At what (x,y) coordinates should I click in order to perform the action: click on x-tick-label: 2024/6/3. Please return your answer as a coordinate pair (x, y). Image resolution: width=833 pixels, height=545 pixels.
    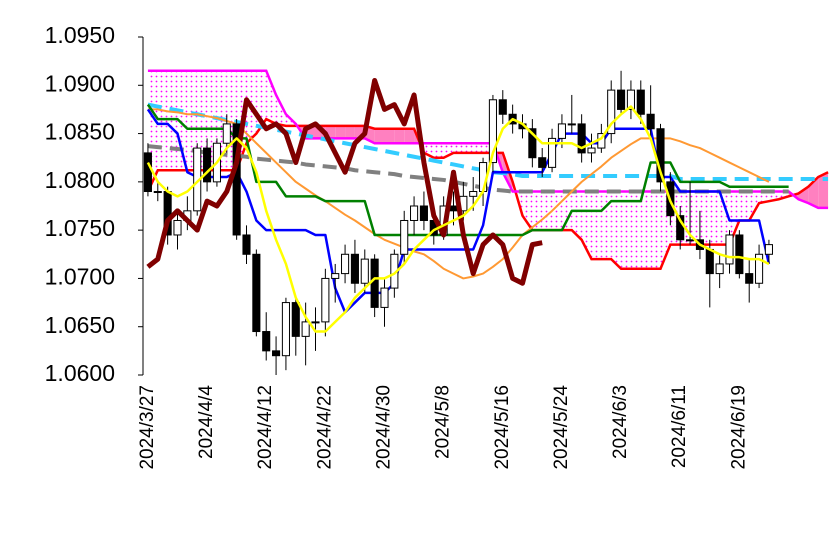
    Looking at the image, I should click on (620, 422).